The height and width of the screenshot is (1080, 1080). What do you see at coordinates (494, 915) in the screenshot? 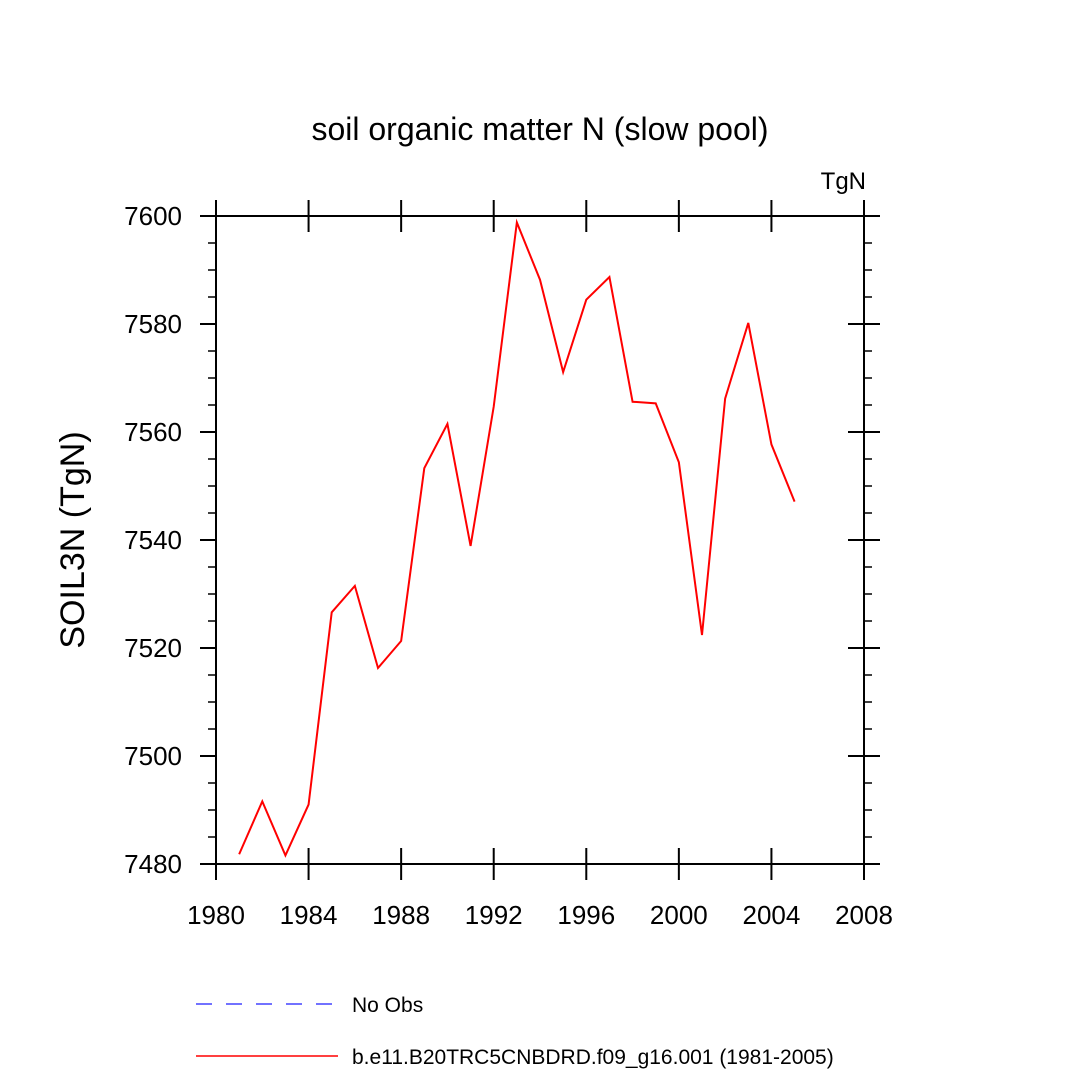
I see `x-tick-label: 1992` at bounding box center [494, 915].